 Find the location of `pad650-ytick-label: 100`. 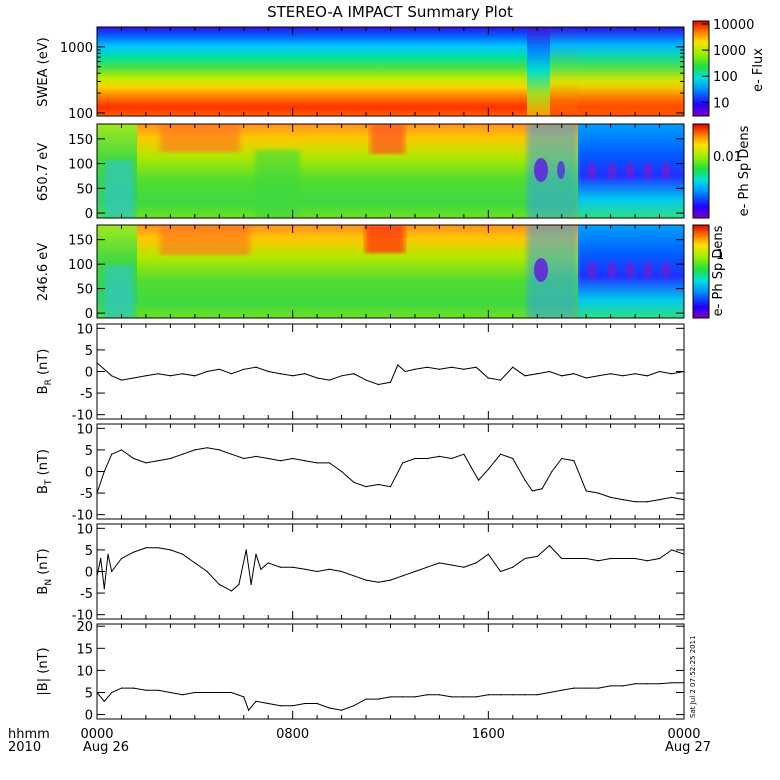

pad650-ytick-label: 100 is located at coordinates (80, 165).